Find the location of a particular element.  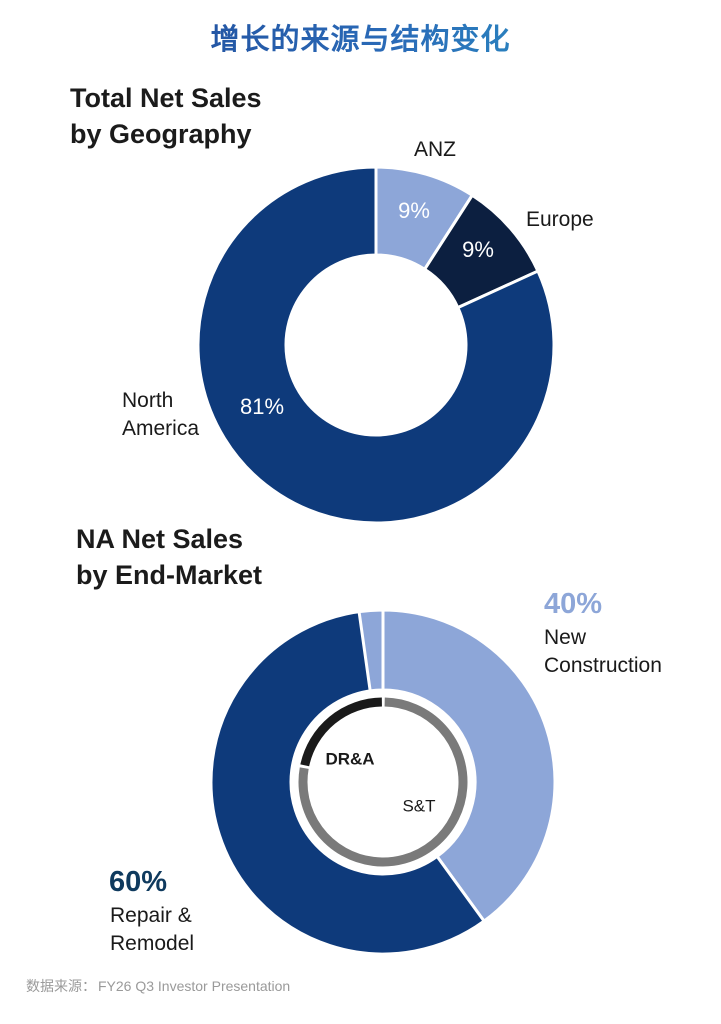

repair-remodel-value: 60% is located at coordinates (138, 882).